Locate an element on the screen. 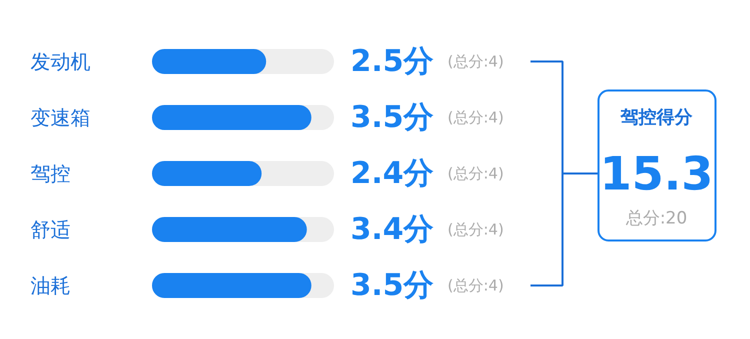 Image resolution: width=750 pixels, height=339 pixels. data-label: 2.5分 is located at coordinates (392, 61).